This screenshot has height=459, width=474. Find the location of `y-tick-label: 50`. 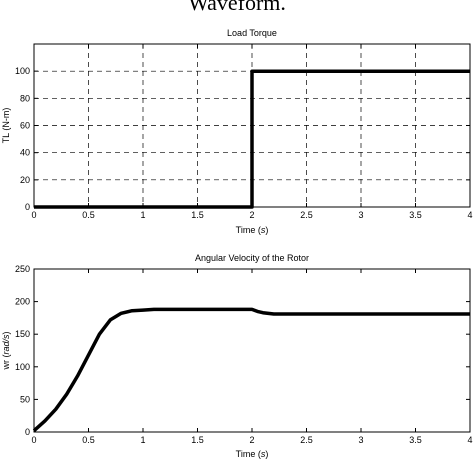

y-tick-label: 50 is located at coordinates (25, 399).